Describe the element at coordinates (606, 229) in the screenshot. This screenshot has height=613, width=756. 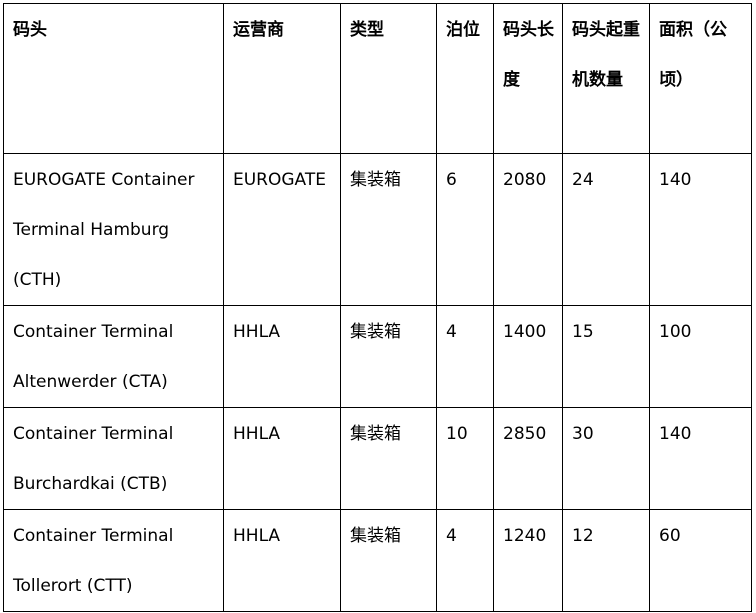
I see `cell-cranes: 24` at that location.